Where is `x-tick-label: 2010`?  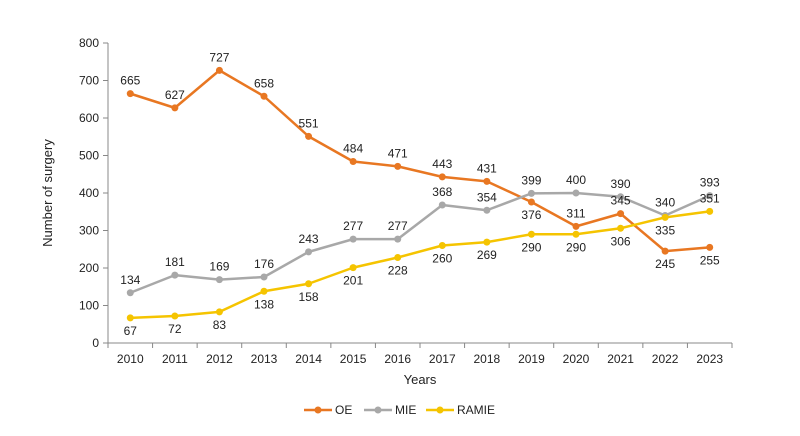
x-tick-label: 2010 is located at coordinates (130, 359).